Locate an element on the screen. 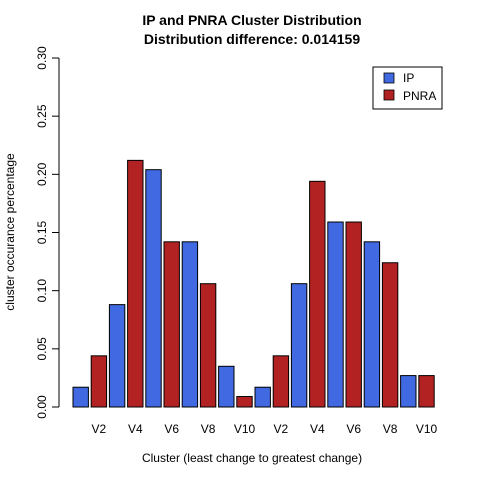 The width and height of the screenshot is (480, 480). chart-subtitle: Distribution difference: 0.014159 is located at coordinates (252, 39).